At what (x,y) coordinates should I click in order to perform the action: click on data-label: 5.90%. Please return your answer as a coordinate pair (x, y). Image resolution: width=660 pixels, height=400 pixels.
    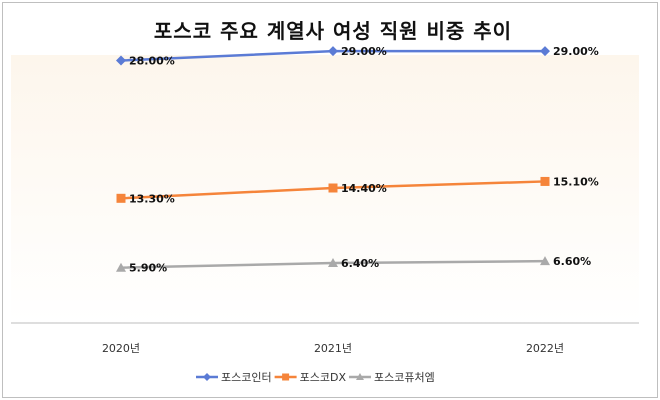
    Looking at the image, I should click on (148, 268).